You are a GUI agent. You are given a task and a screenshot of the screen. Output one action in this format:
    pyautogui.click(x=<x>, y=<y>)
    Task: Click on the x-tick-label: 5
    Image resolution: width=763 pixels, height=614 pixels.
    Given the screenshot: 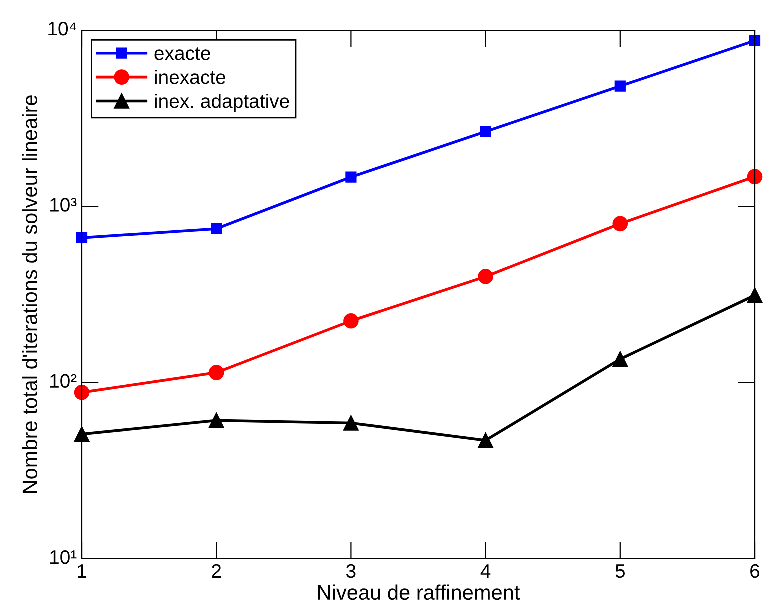 What is the action you would take?
    pyautogui.click(x=620, y=571)
    